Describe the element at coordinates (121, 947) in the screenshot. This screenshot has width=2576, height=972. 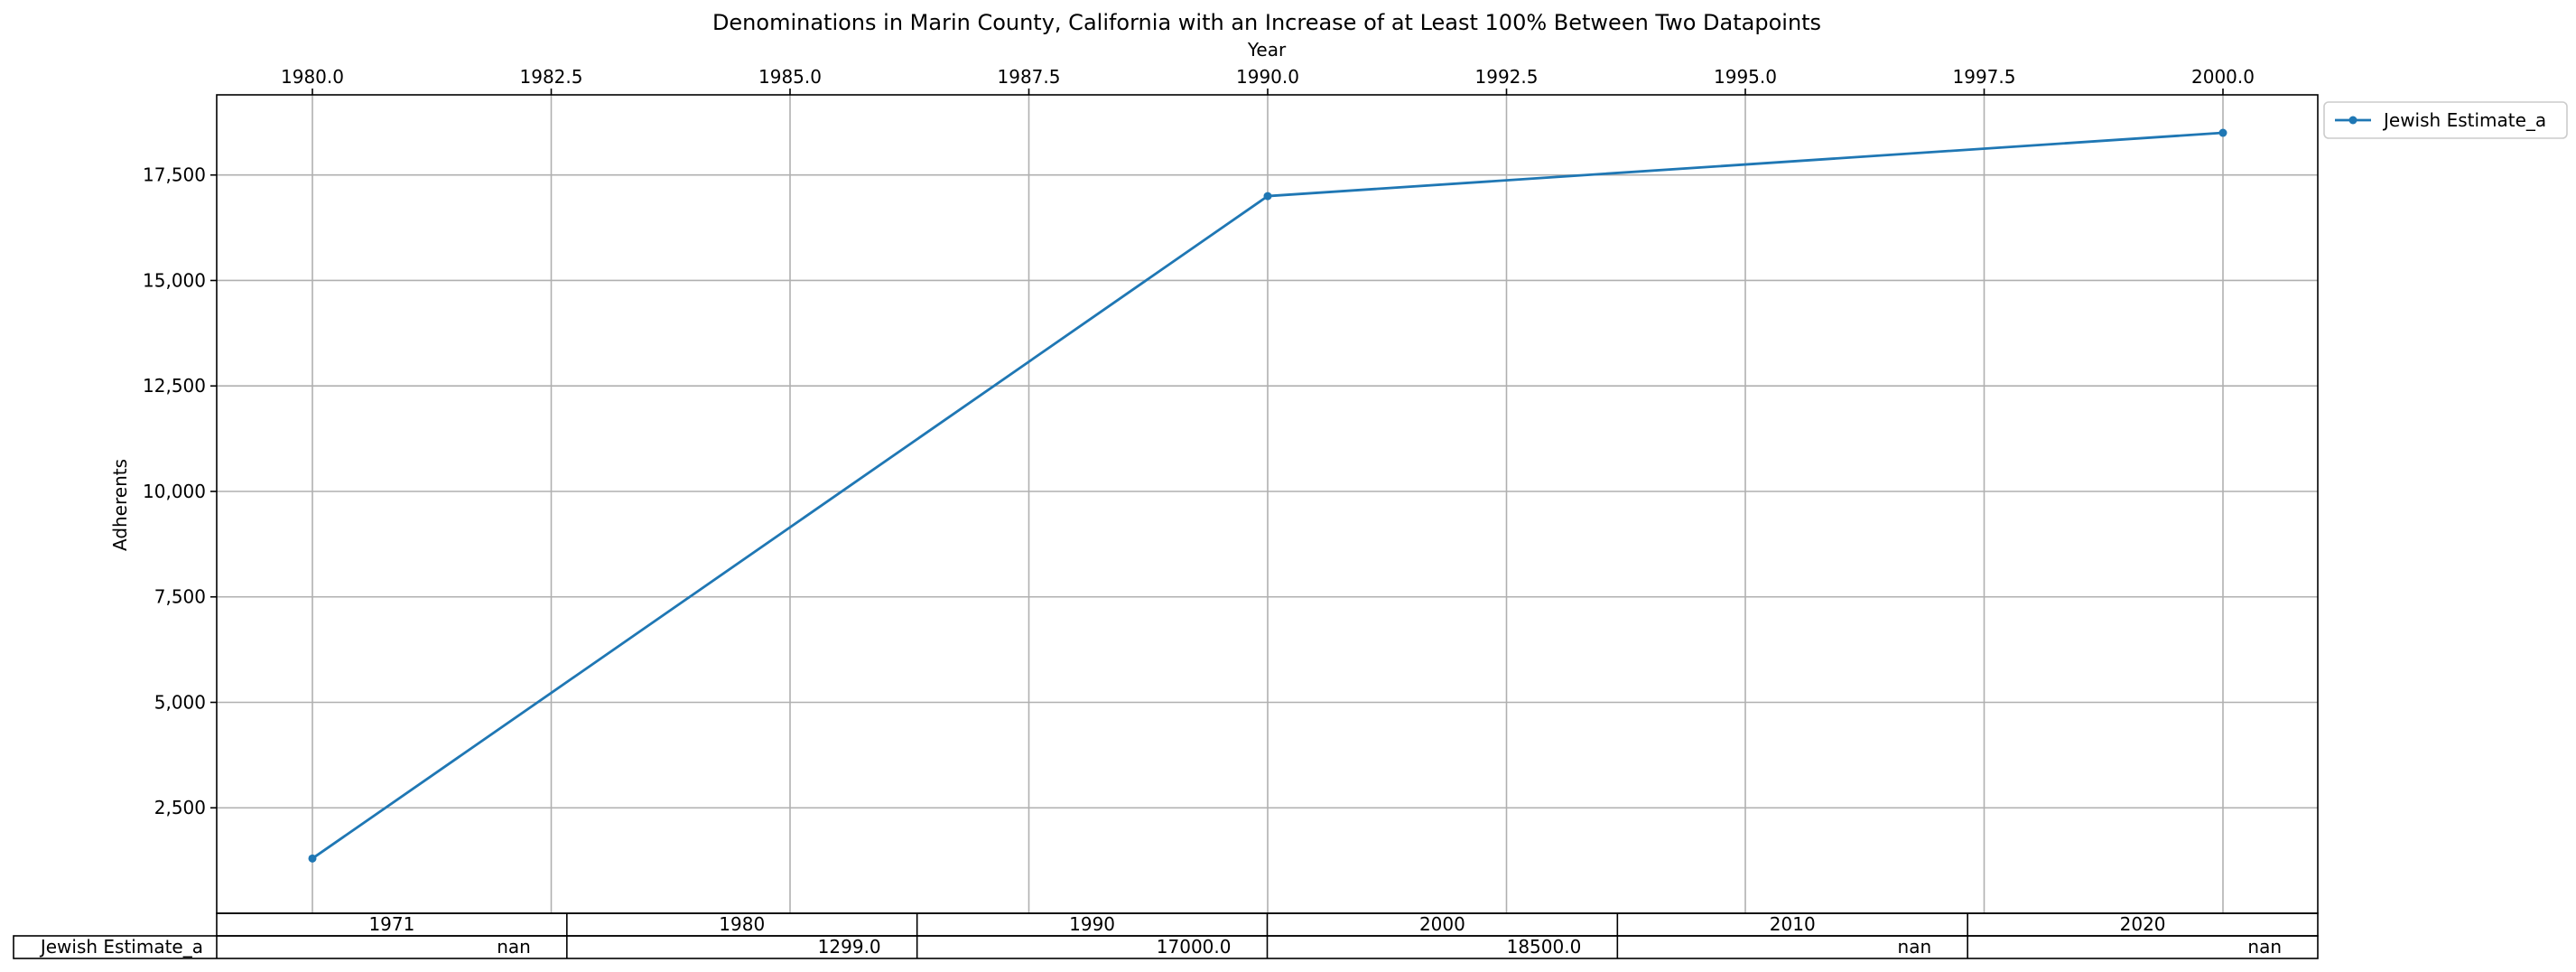
I see `table-row-label: Jewish Estimate_a` at that location.